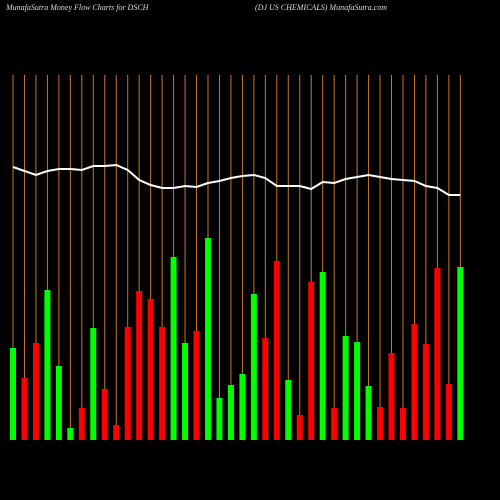 Image resolution: width=500 pixels, height=500 pixels. Describe the element at coordinates (77, 7) in the screenshot. I see `chart-title: MunafaSutra Money Flow Charts for DSCH` at that location.